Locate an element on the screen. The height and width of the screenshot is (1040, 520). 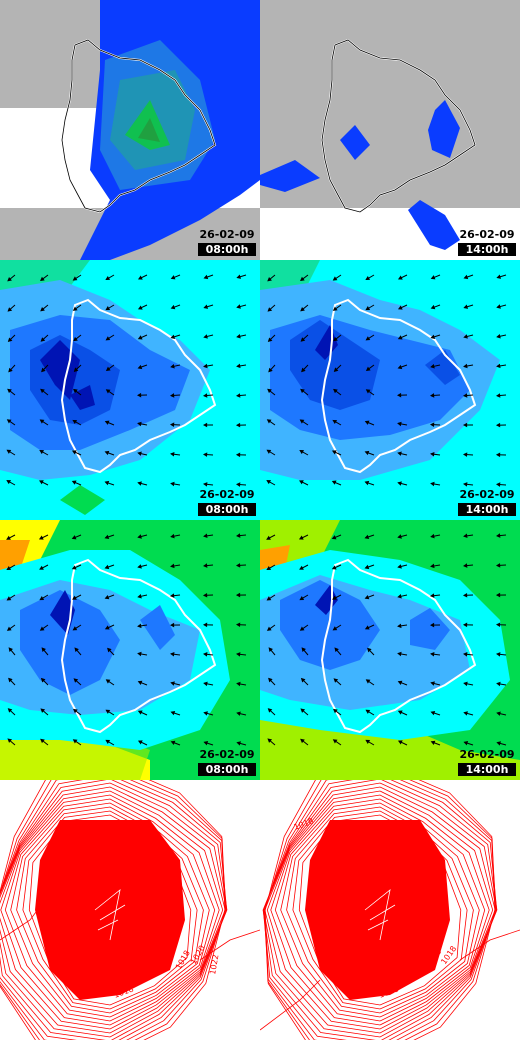
precip-map-0800: 26-02-09 08:00h is located at coordinates (130, 130).